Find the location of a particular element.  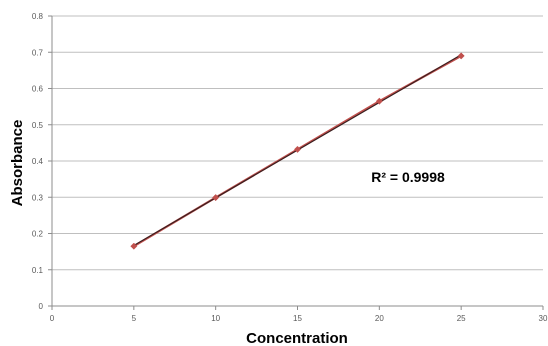

x-tick-label: 10 is located at coordinates (215, 318).